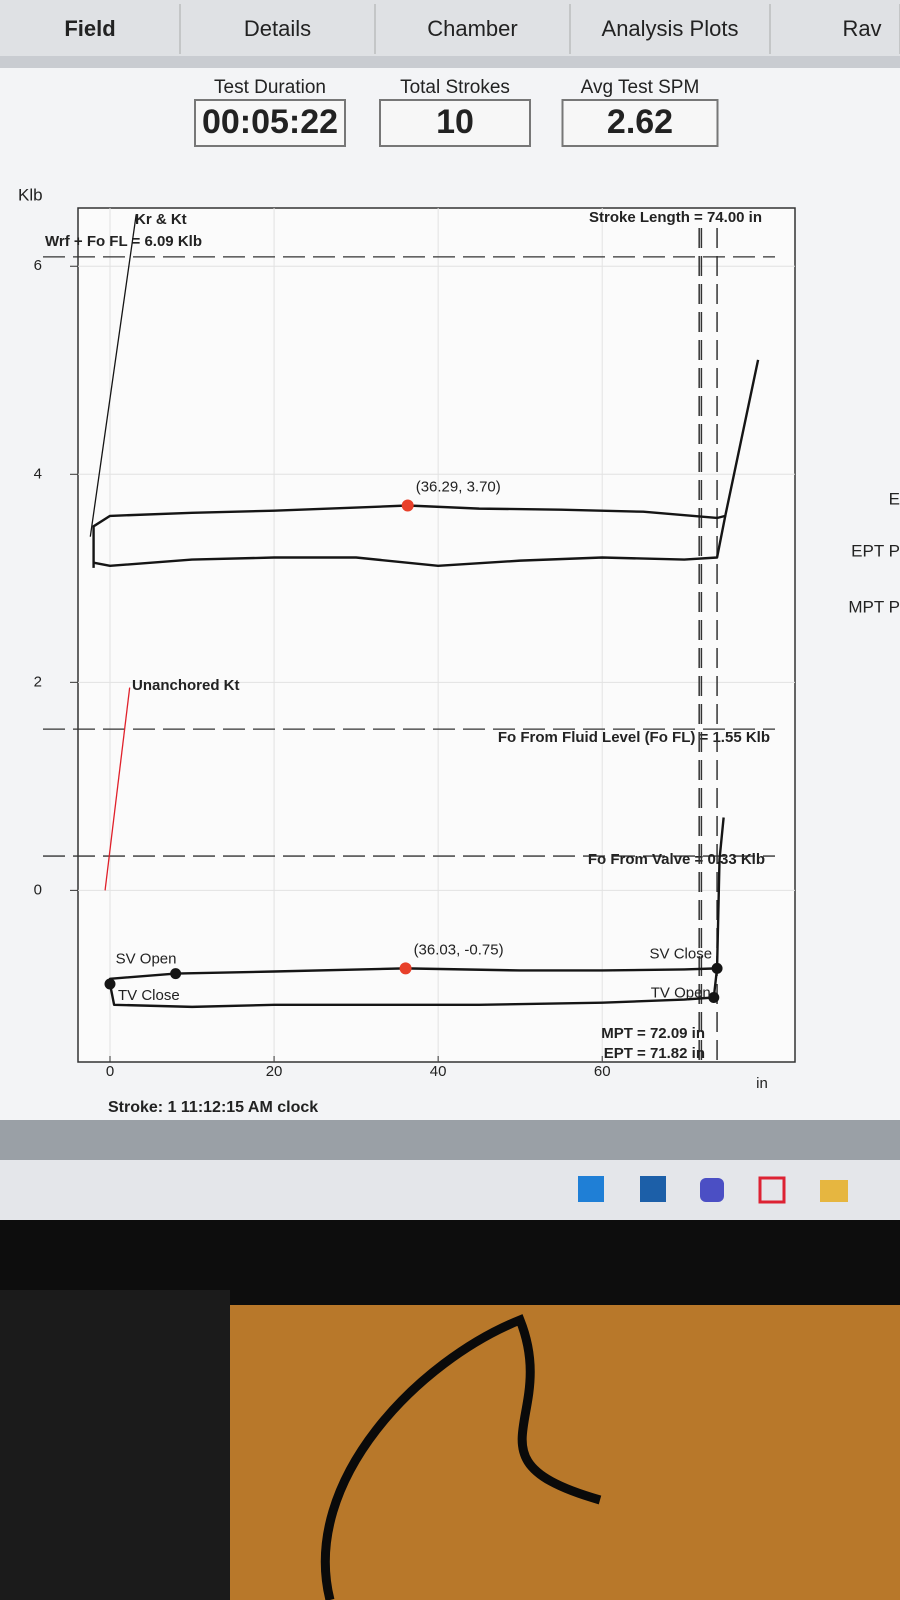  Describe the element at coordinates (634, 737) in the screenshot. I see `reference-label: Fo From Fluid Level (Fo FL) = 1.55 Klb` at that location.